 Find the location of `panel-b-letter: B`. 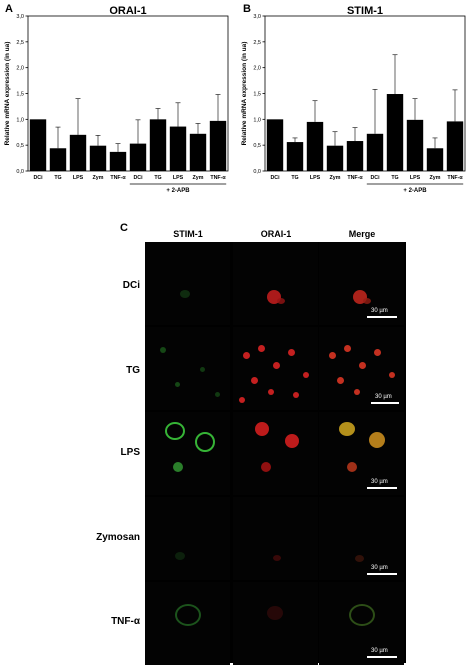

panel-b-letter: B is located at coordinates (247, 9).